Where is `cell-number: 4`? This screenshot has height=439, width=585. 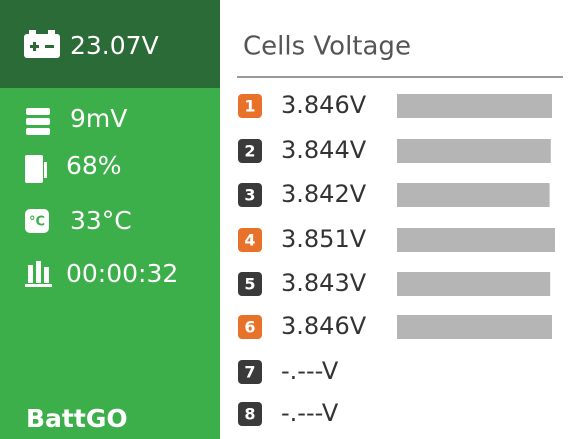 cell-number: 4 is located at coordinates (249, 240).